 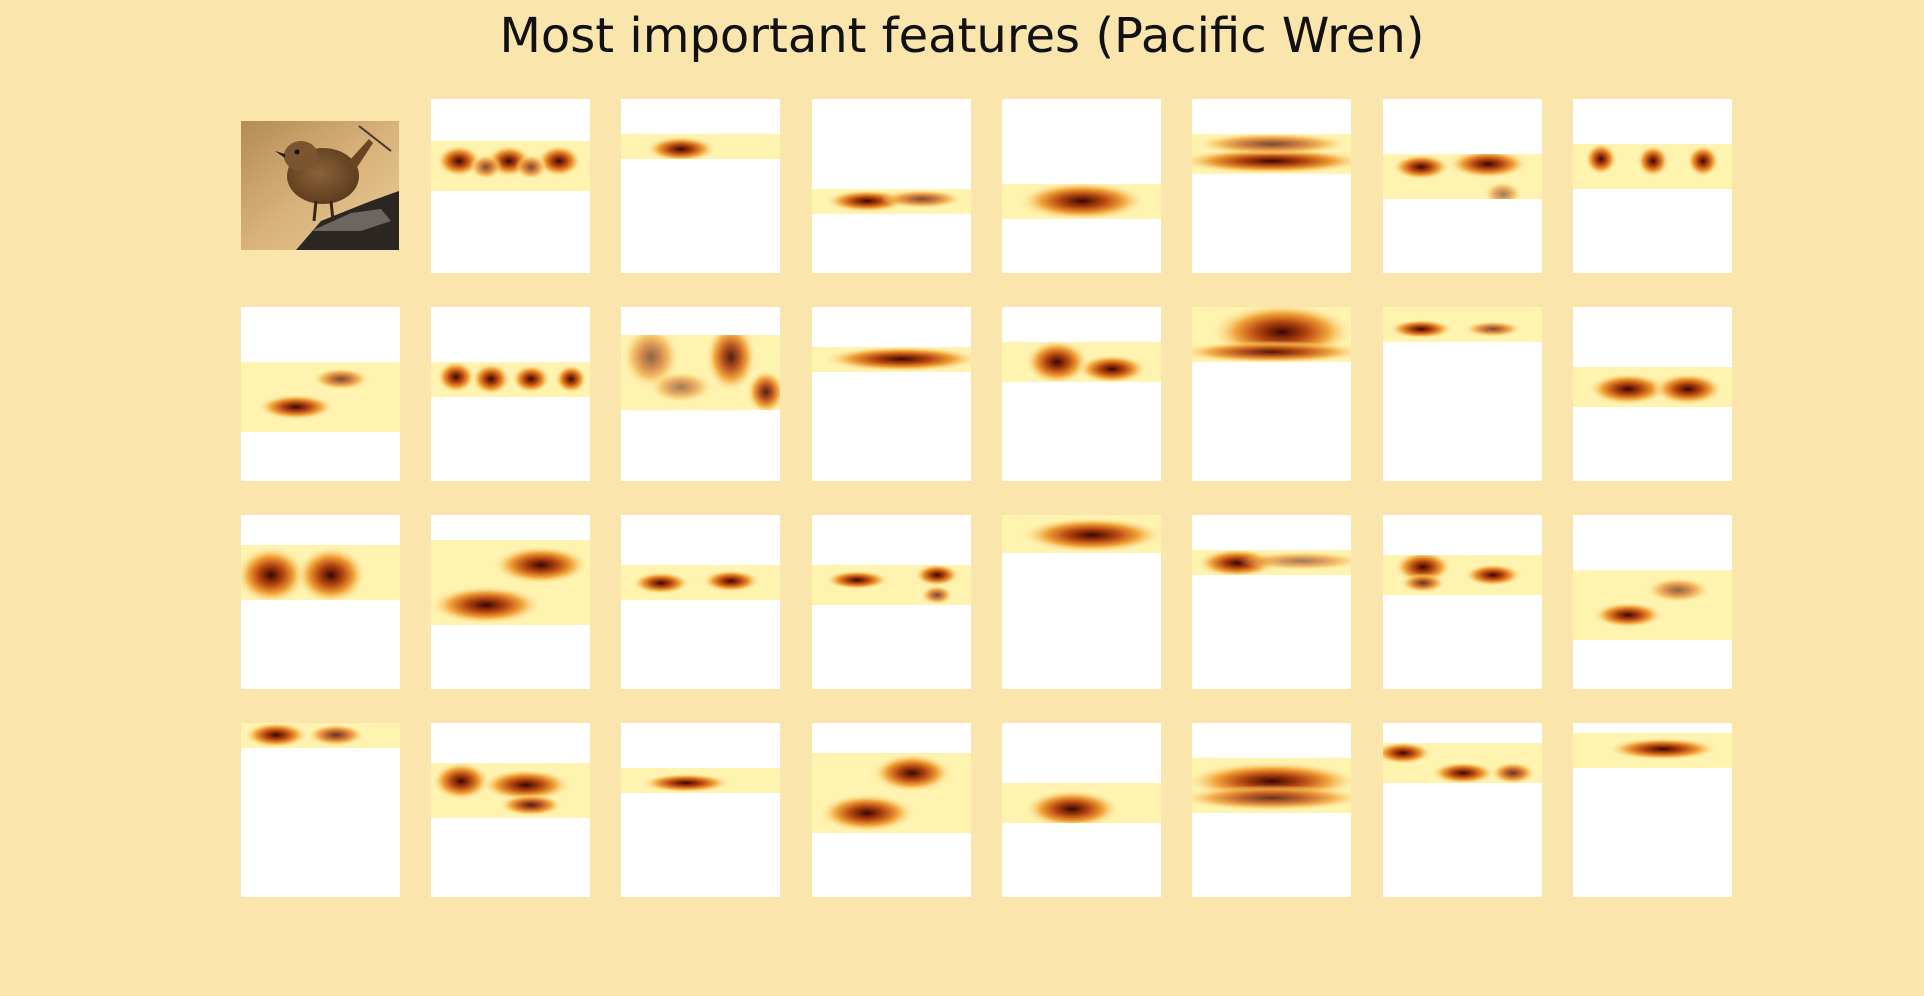 I want to click on feature-map-r4c4, so click(x=891, y=810).